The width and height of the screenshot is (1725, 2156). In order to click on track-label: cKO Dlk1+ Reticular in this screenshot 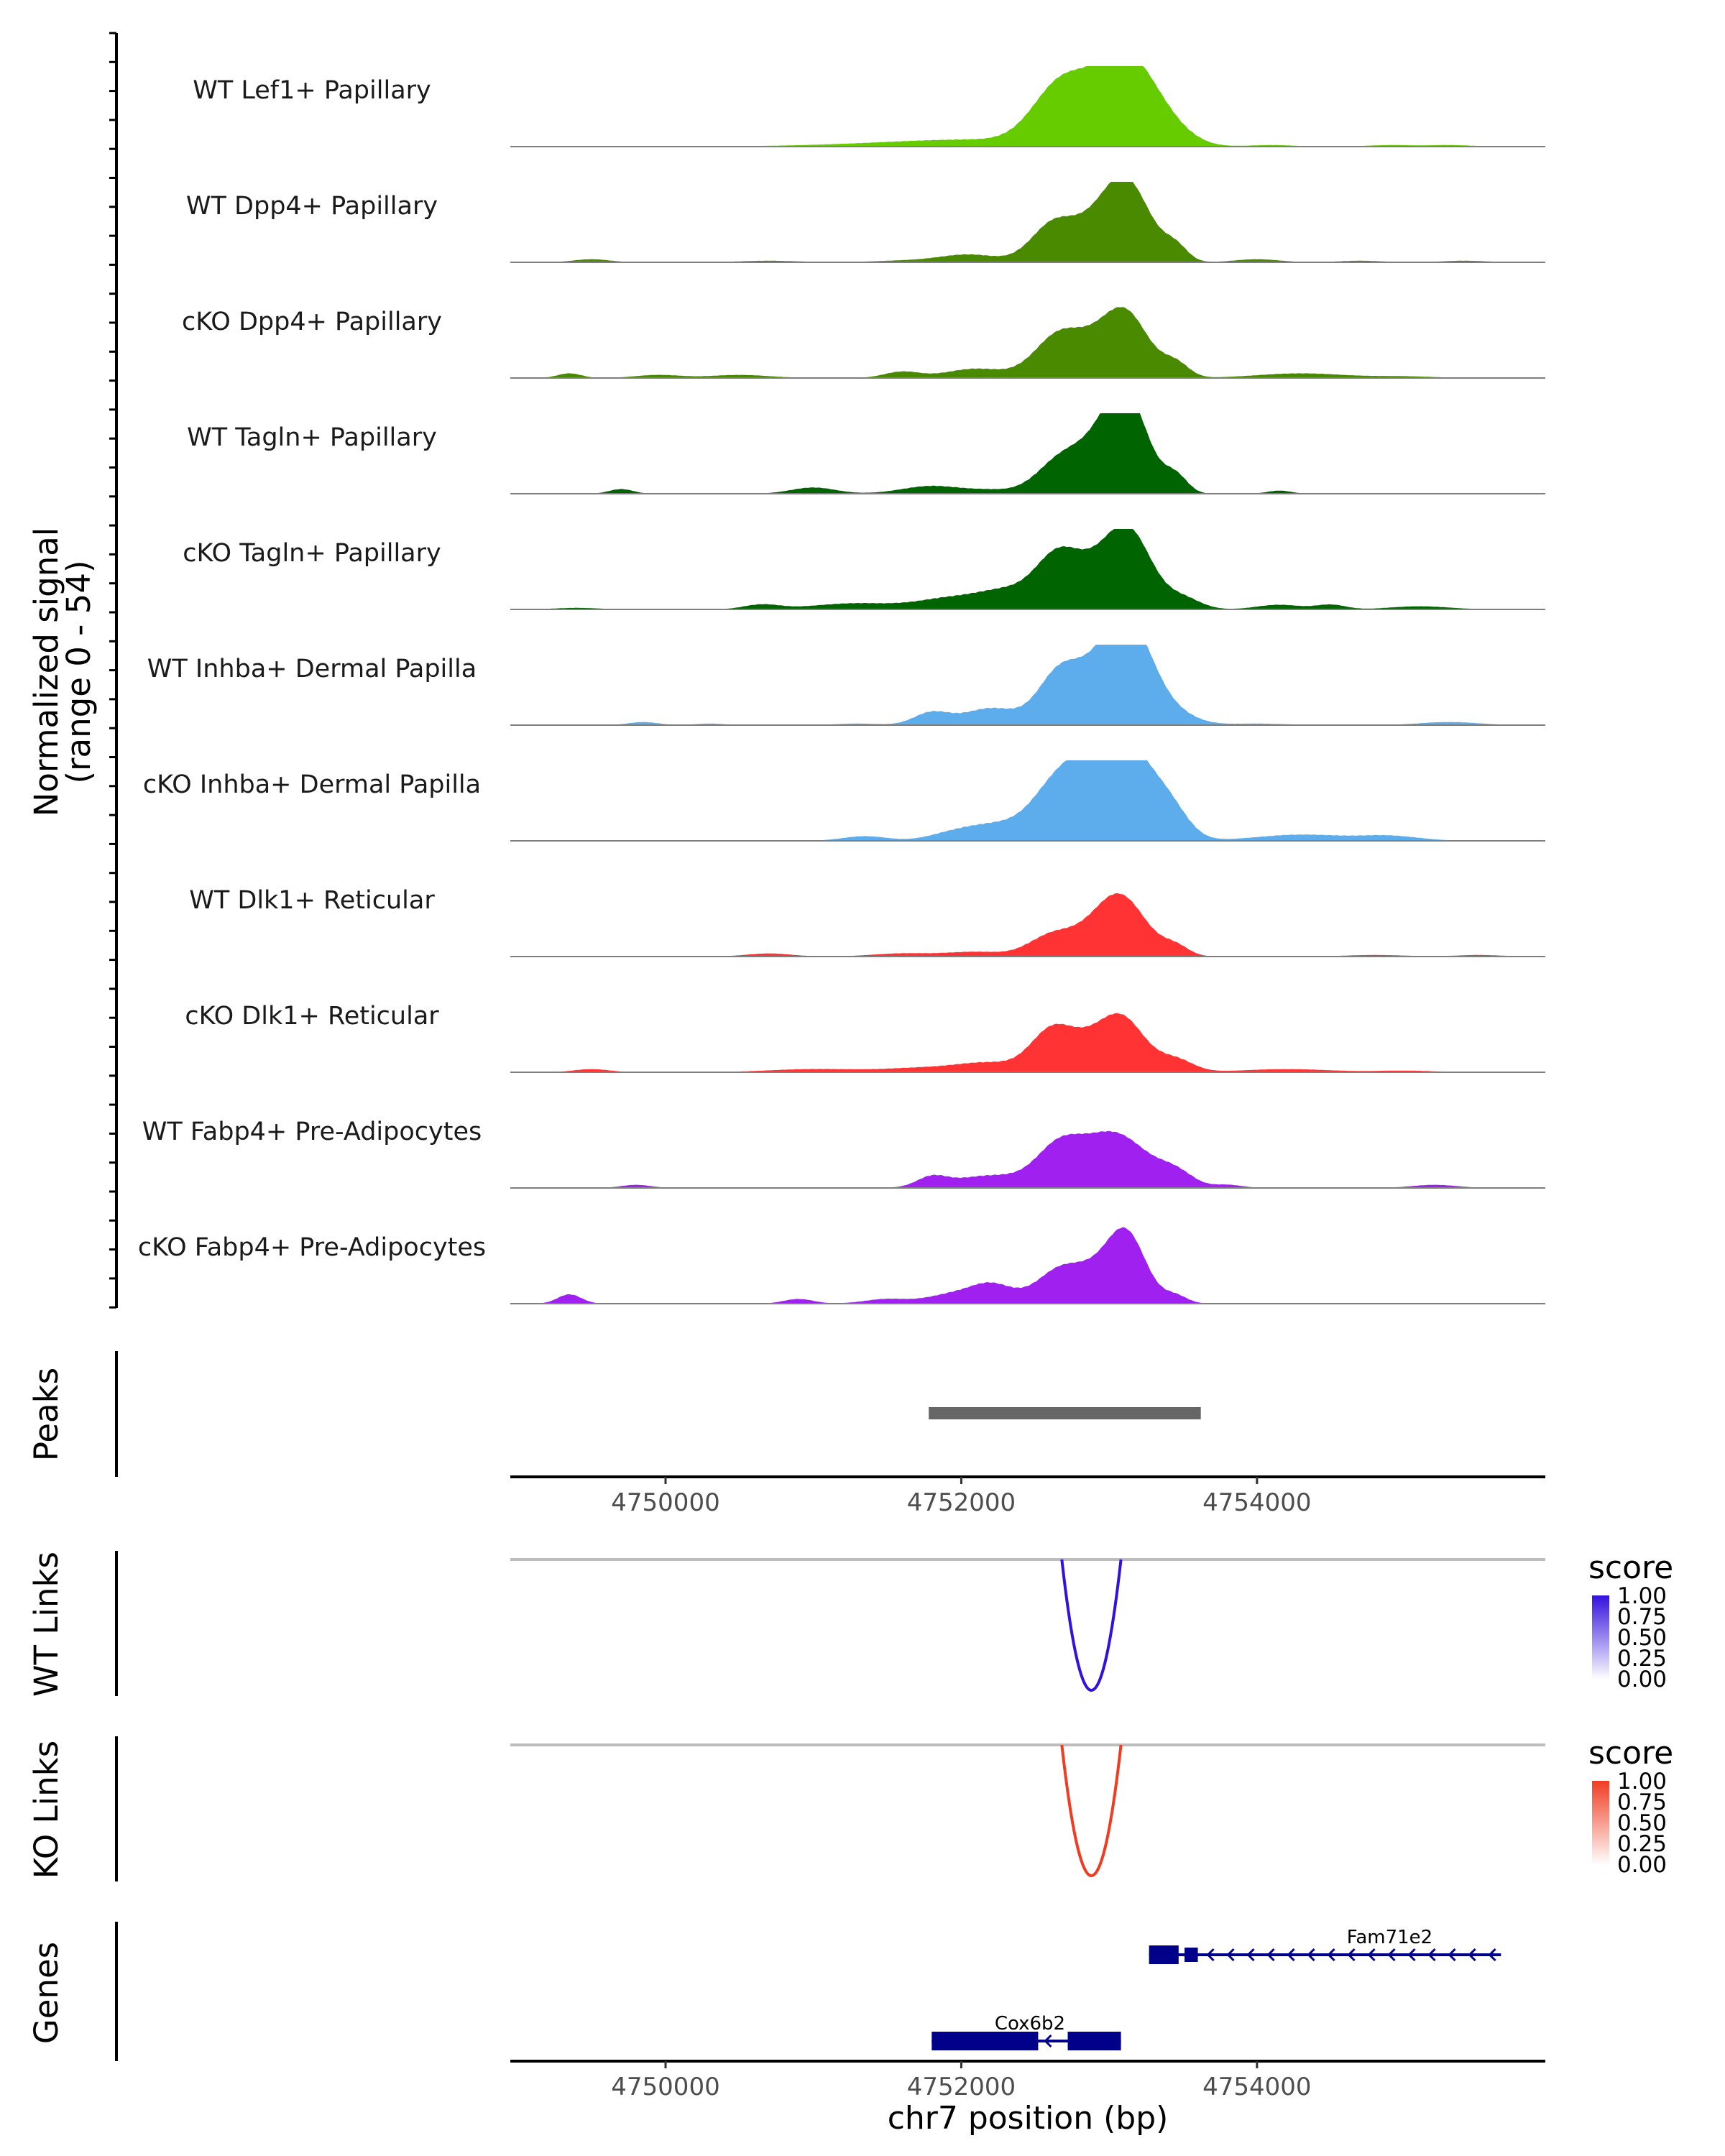, I will do `click(312, 1017)`.